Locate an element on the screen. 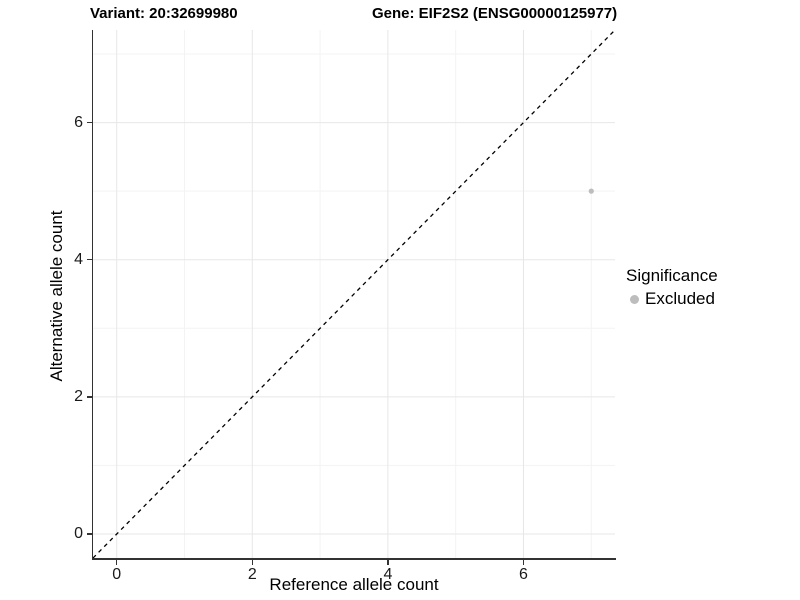 This screenshot has height=600, width=800. legend: Significance Excluded is located at coordinates (672, 287).